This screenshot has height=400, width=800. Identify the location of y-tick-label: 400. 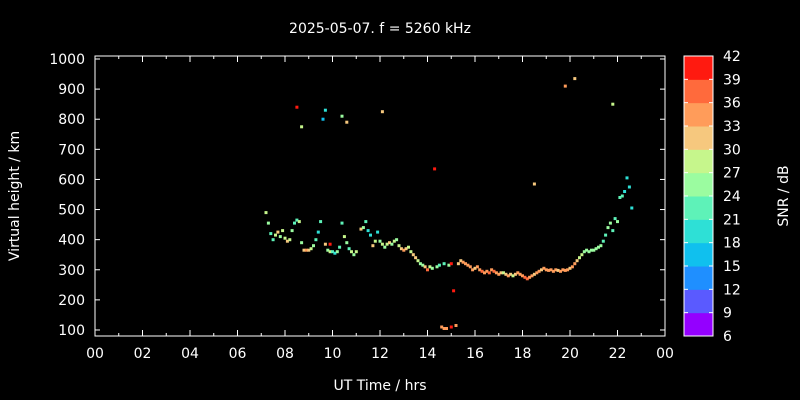
(71, 241).